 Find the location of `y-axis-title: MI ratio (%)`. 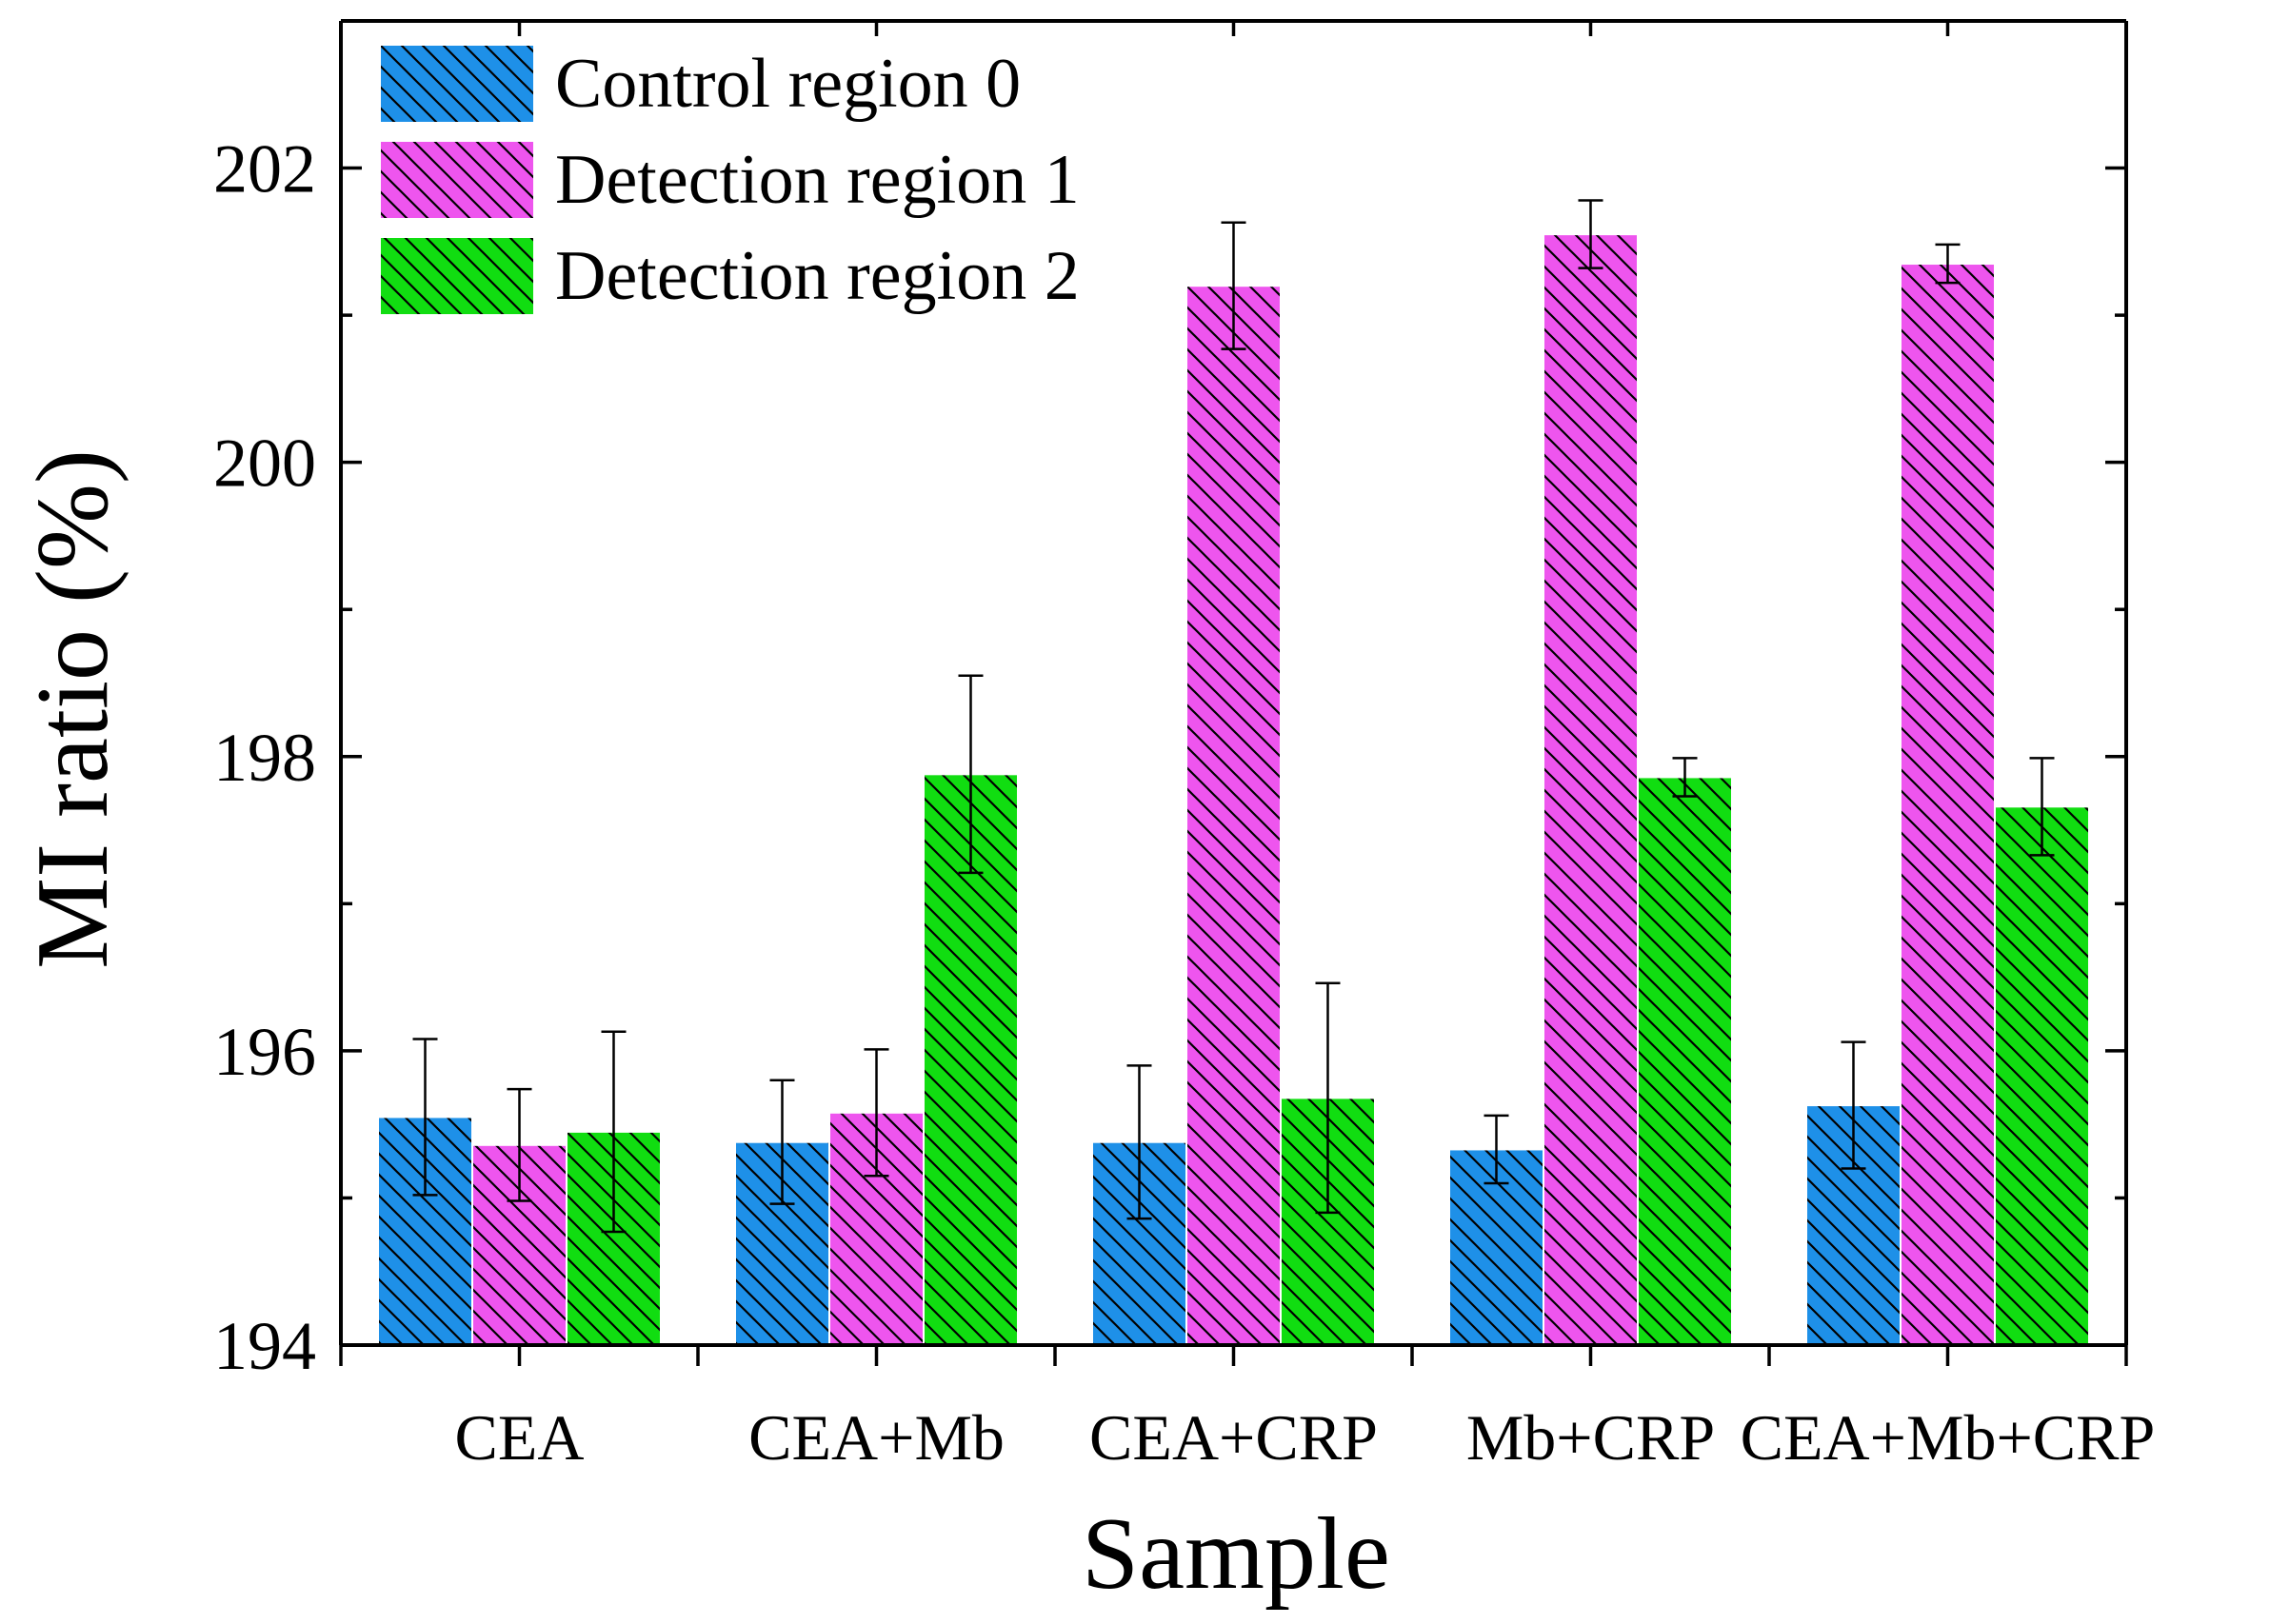

y-axis-title: MI ratio (%) is located at coordinates (72, 709).